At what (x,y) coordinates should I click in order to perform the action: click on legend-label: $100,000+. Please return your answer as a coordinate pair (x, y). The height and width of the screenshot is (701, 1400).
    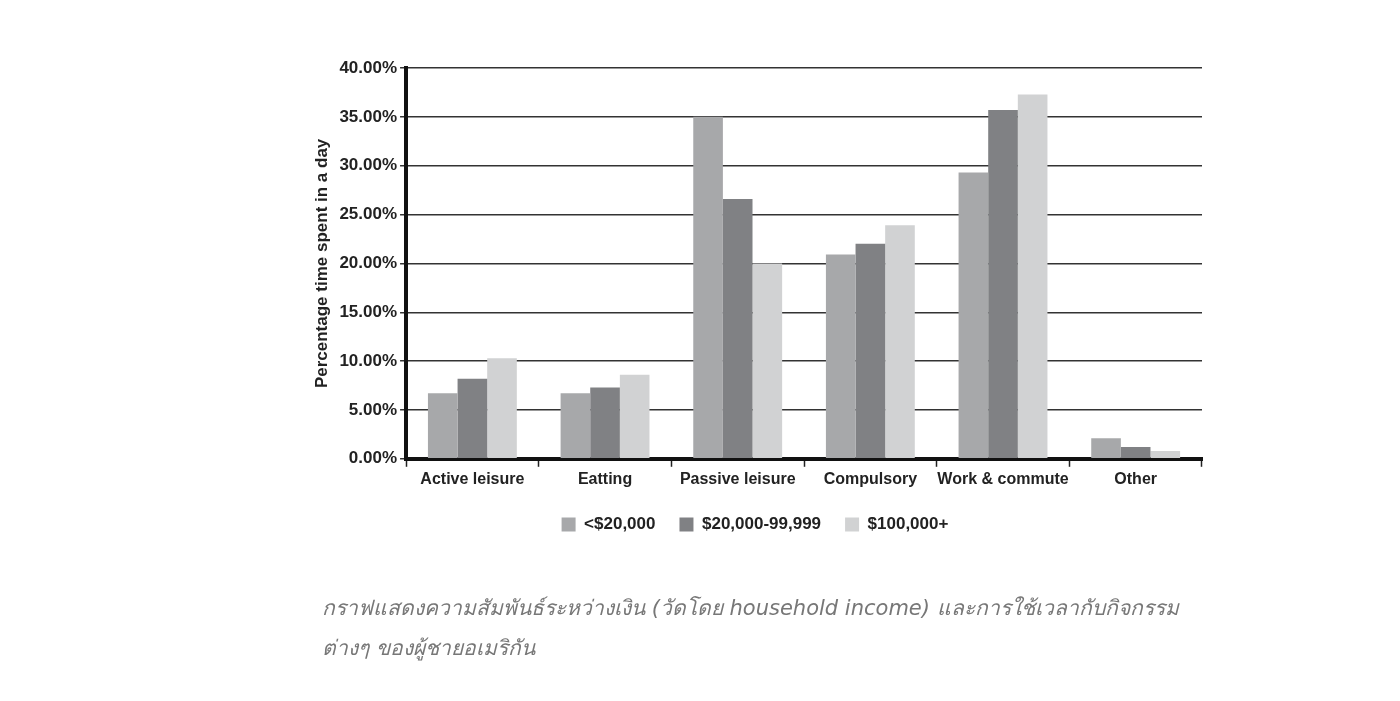
    Looking at the image, I should click on (908, 524).